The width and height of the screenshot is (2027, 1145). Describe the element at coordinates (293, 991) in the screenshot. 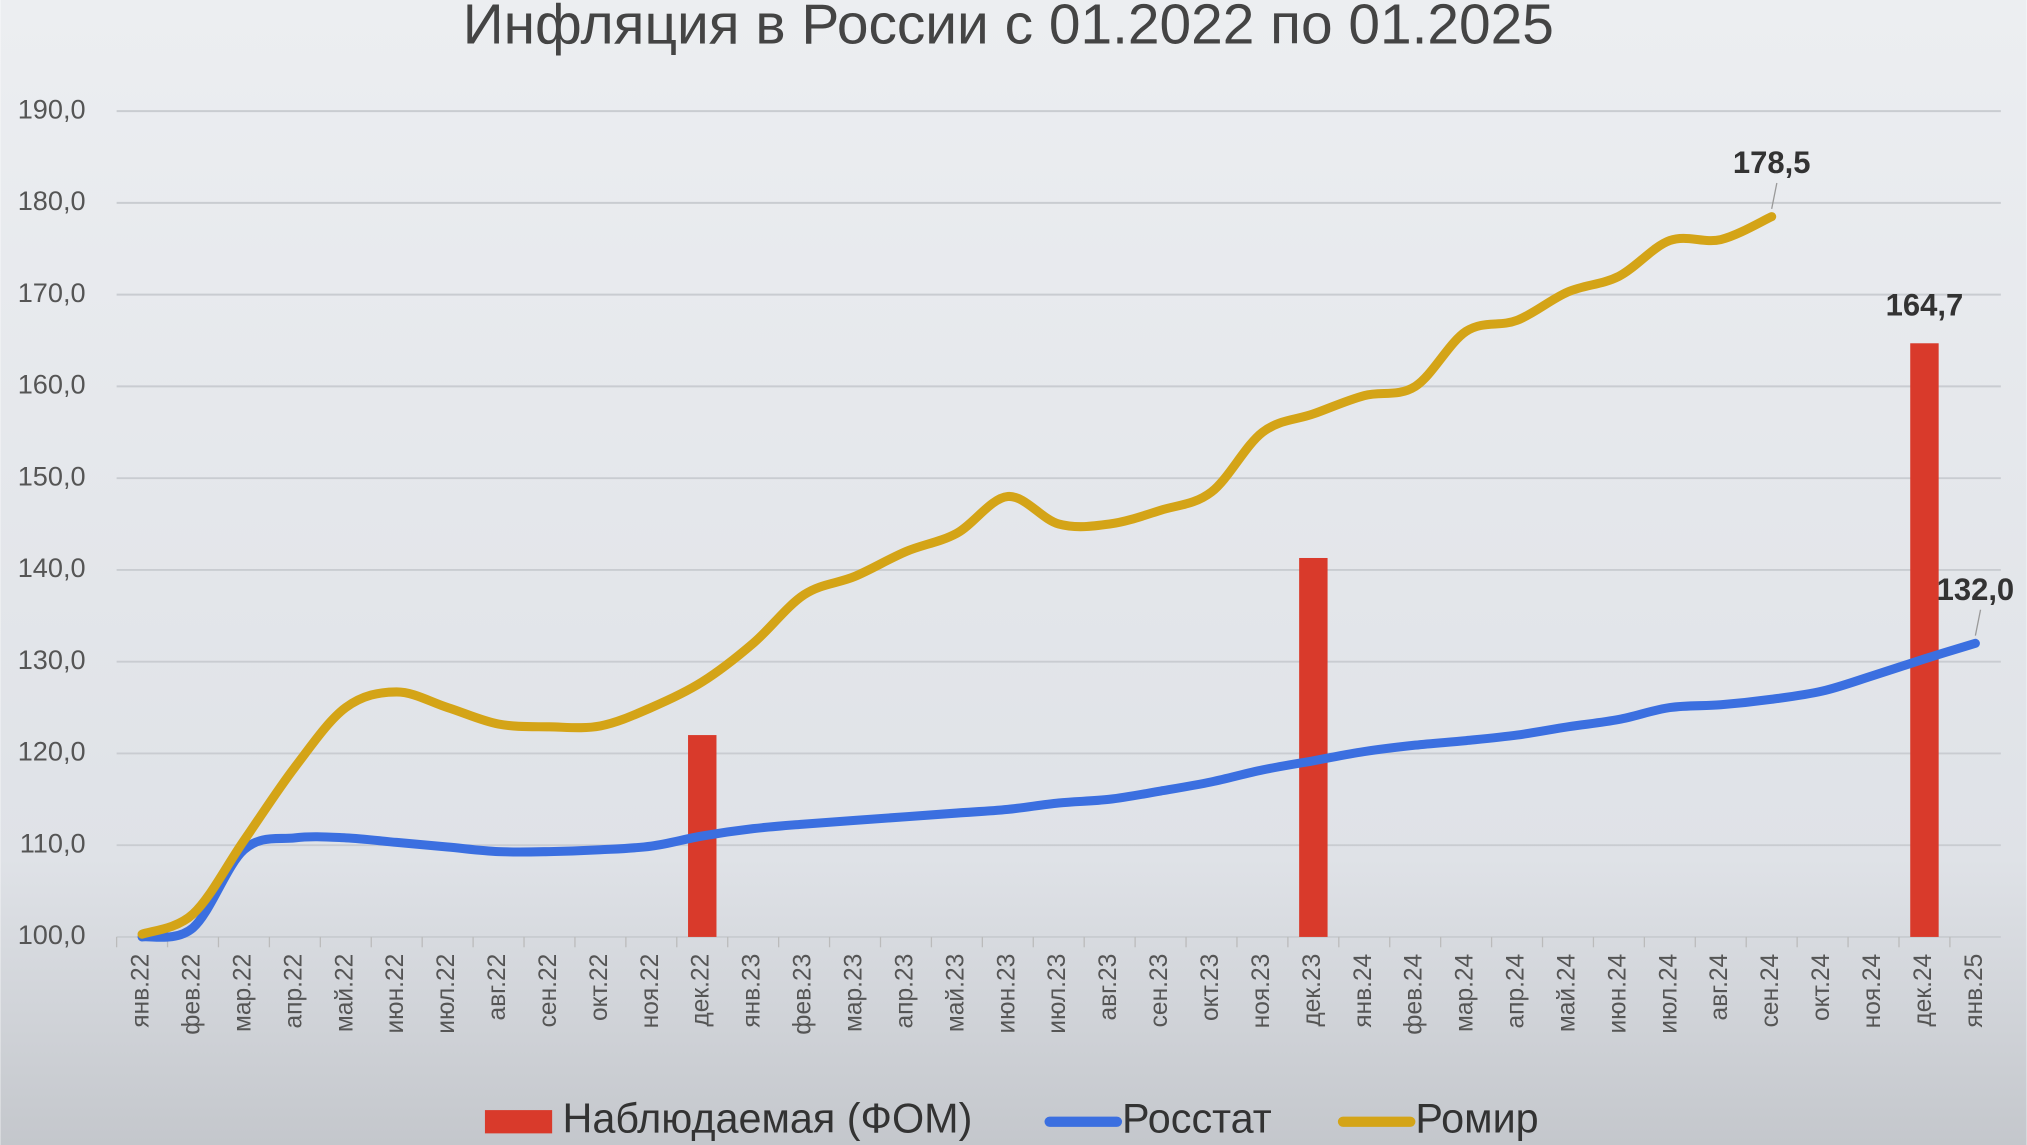

I see `x-tick-label: апр.22` at that location.